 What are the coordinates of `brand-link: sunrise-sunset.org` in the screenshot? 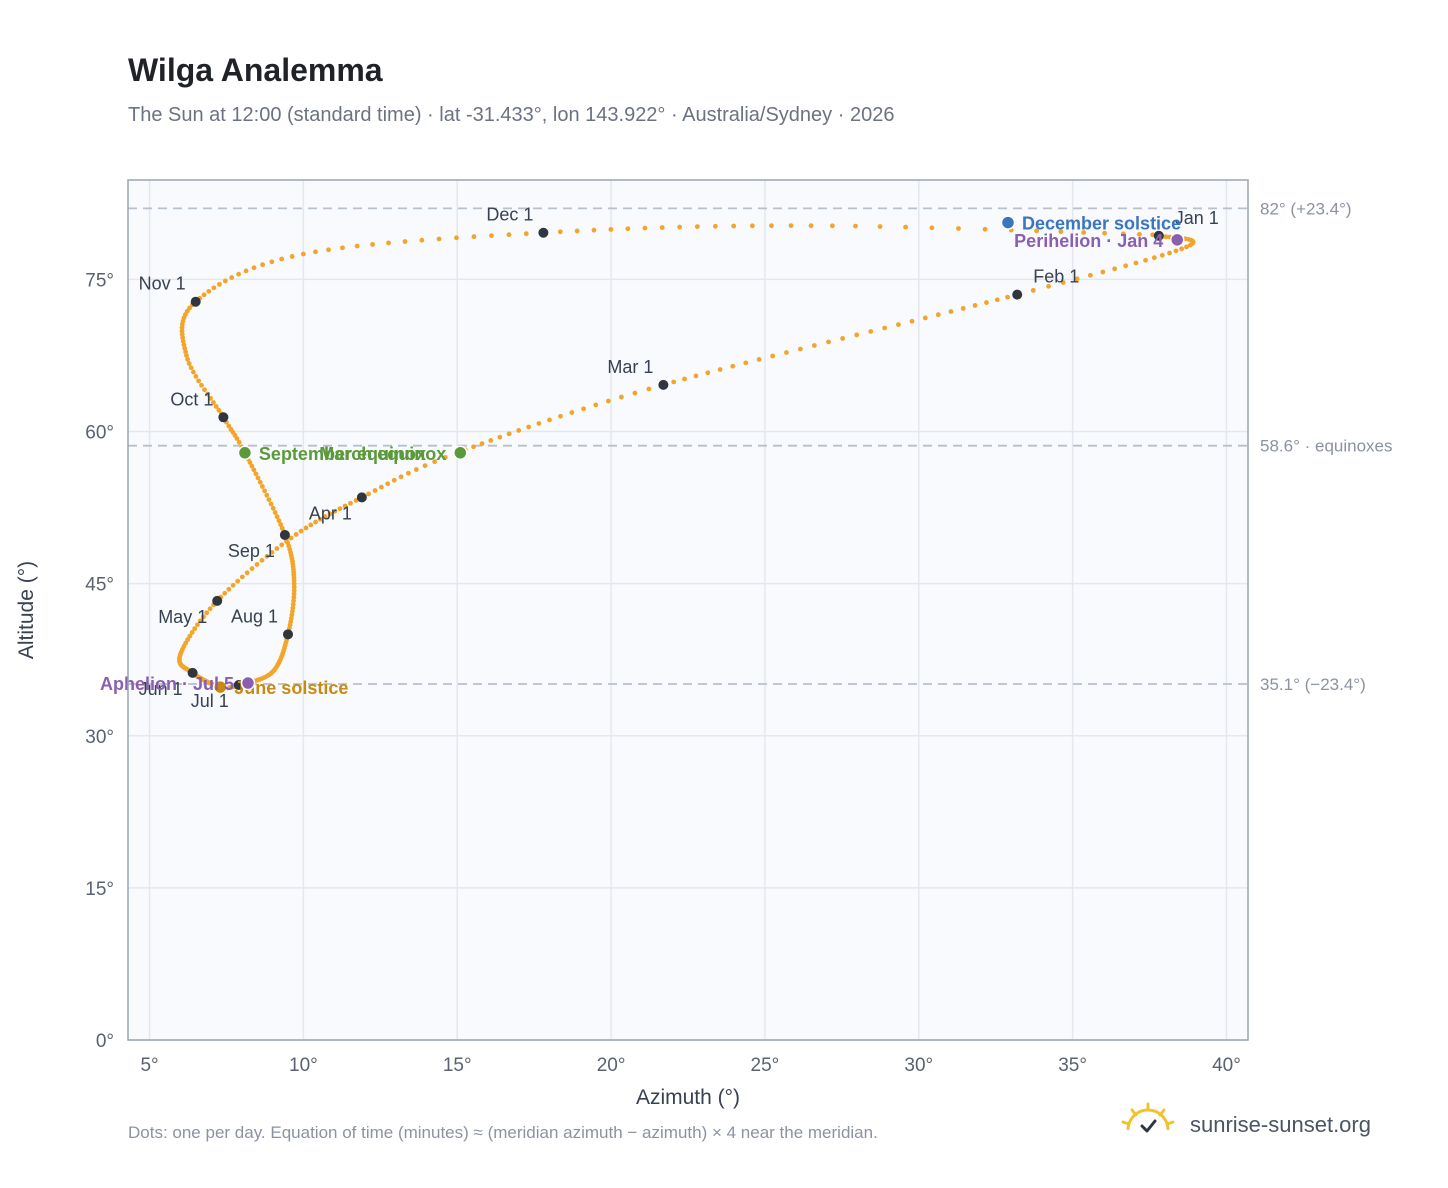 It's located at (1280, 1124).